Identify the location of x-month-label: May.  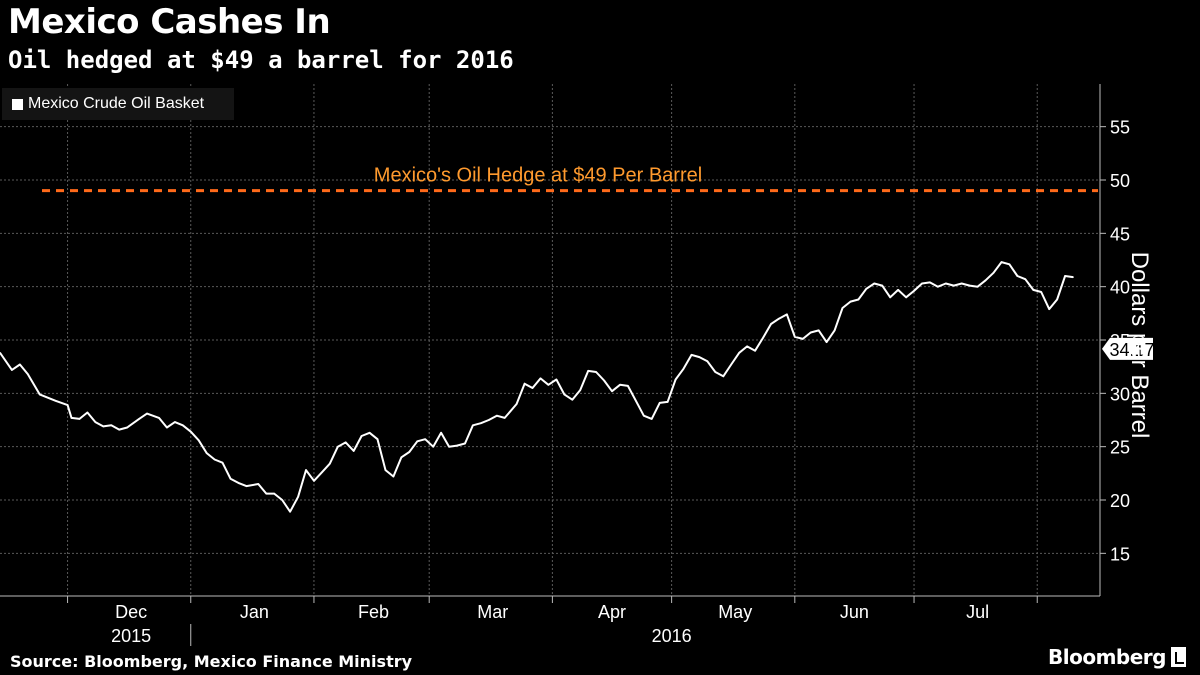
(735, 612).